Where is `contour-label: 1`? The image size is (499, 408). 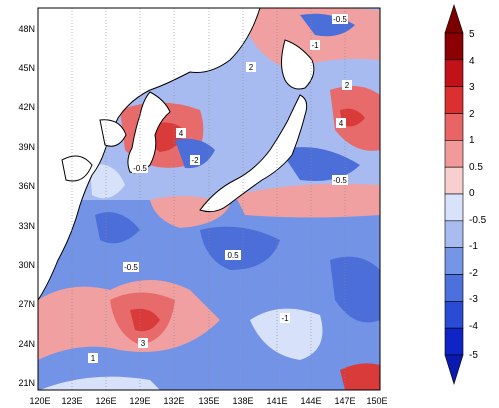 contour-label: 1 is located at coordinates (93, 358).